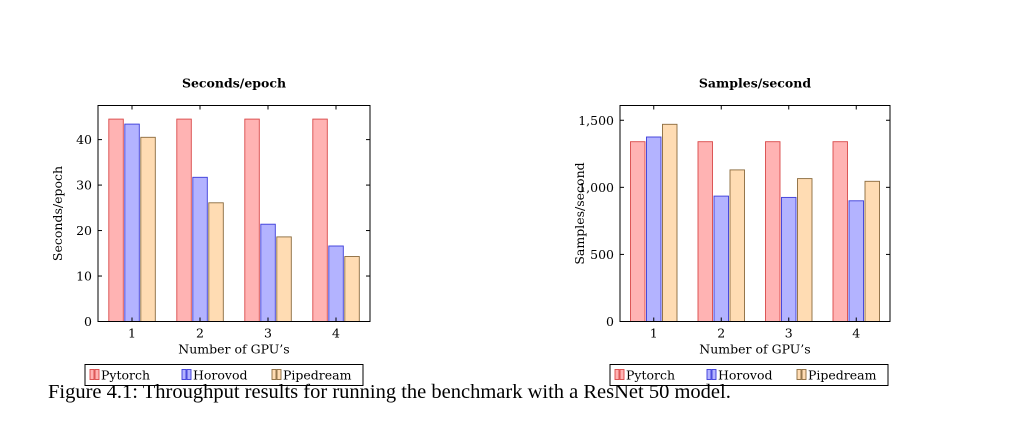  What do you see at coordinates (84, 185) in the screenshot?
I see `y-tick-label: 30` at bounding box center [84, 185].